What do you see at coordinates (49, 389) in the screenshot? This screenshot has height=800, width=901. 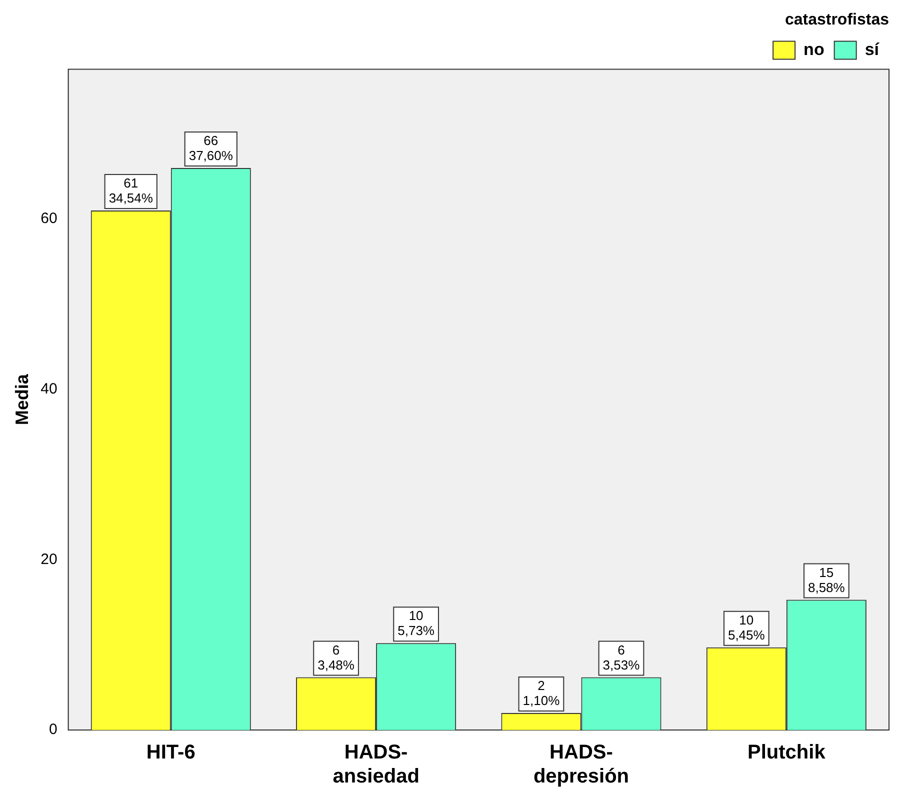 I see `y-tick-label: 40` at bounding box center [49, 389].